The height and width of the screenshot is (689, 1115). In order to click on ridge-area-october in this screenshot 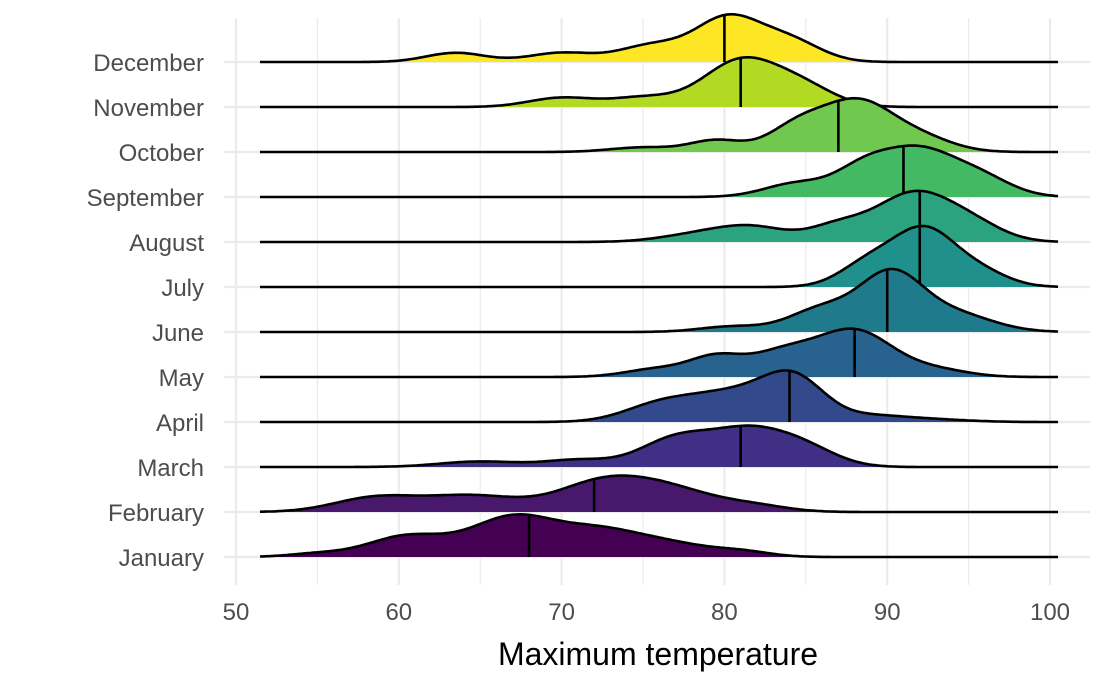, I will do `click(659, 125)`.